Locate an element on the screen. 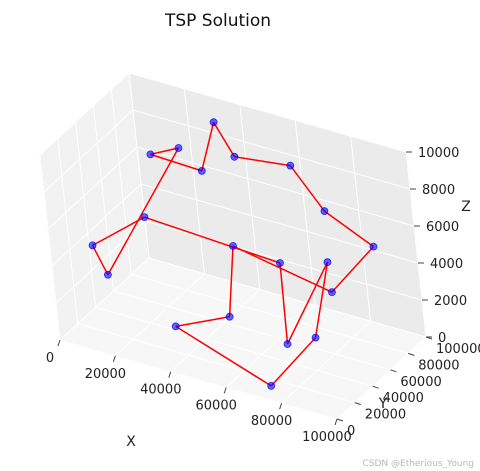  y-tick-label: 80000 is located at coordinates (438, 365).